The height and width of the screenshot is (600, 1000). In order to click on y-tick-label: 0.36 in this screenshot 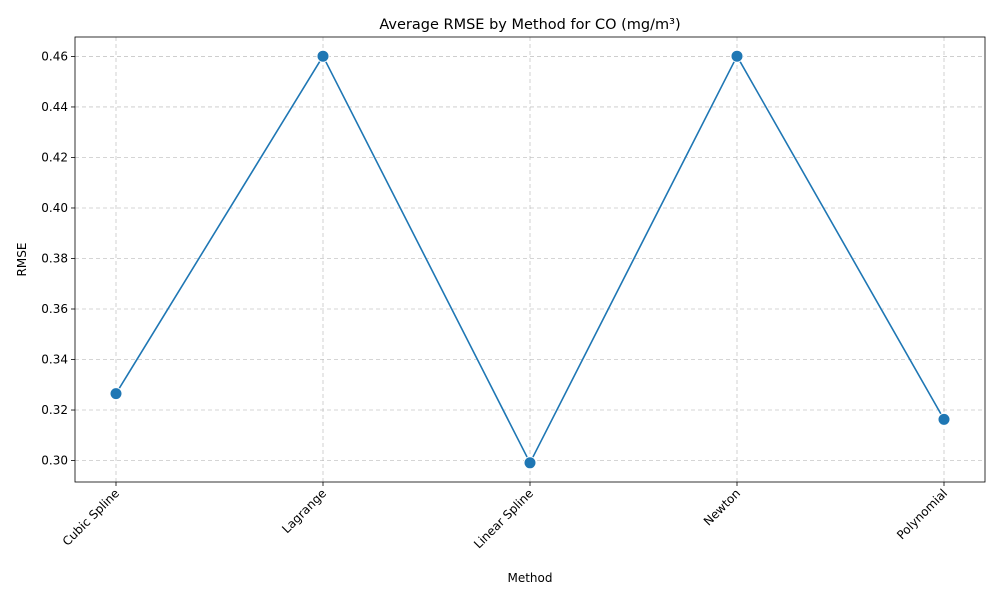, I will do `click(54, 309)`.